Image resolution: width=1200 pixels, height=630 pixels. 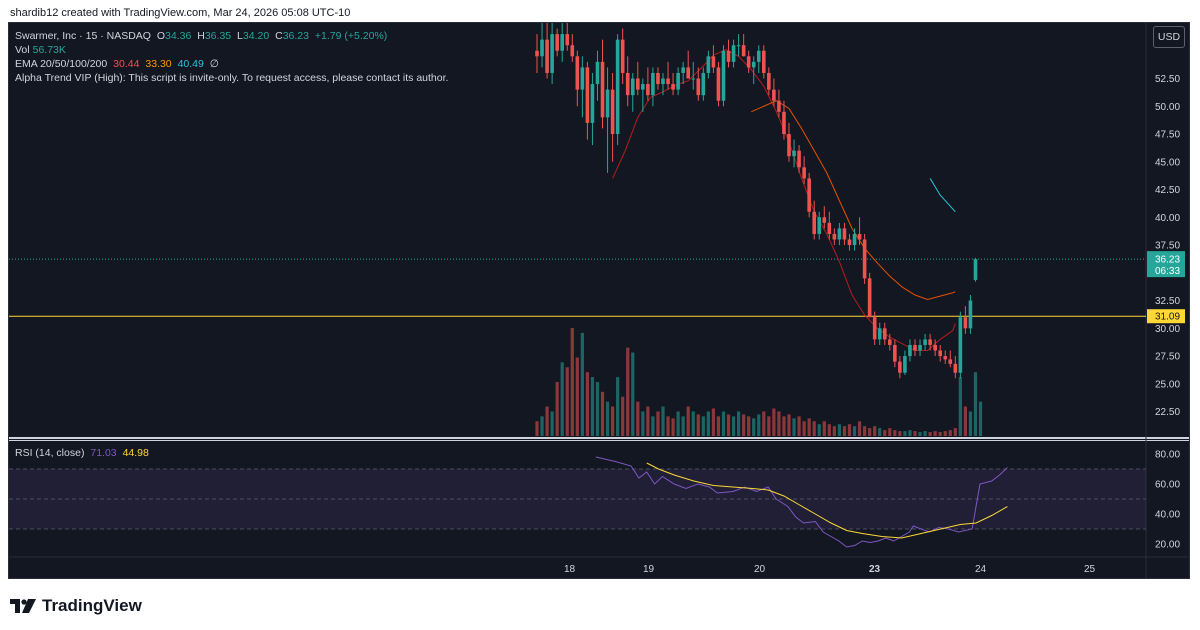 What do you see at coordinates (801, 502) in the screenshot?
I see `rsi-line` at bounding box center [801, 502].